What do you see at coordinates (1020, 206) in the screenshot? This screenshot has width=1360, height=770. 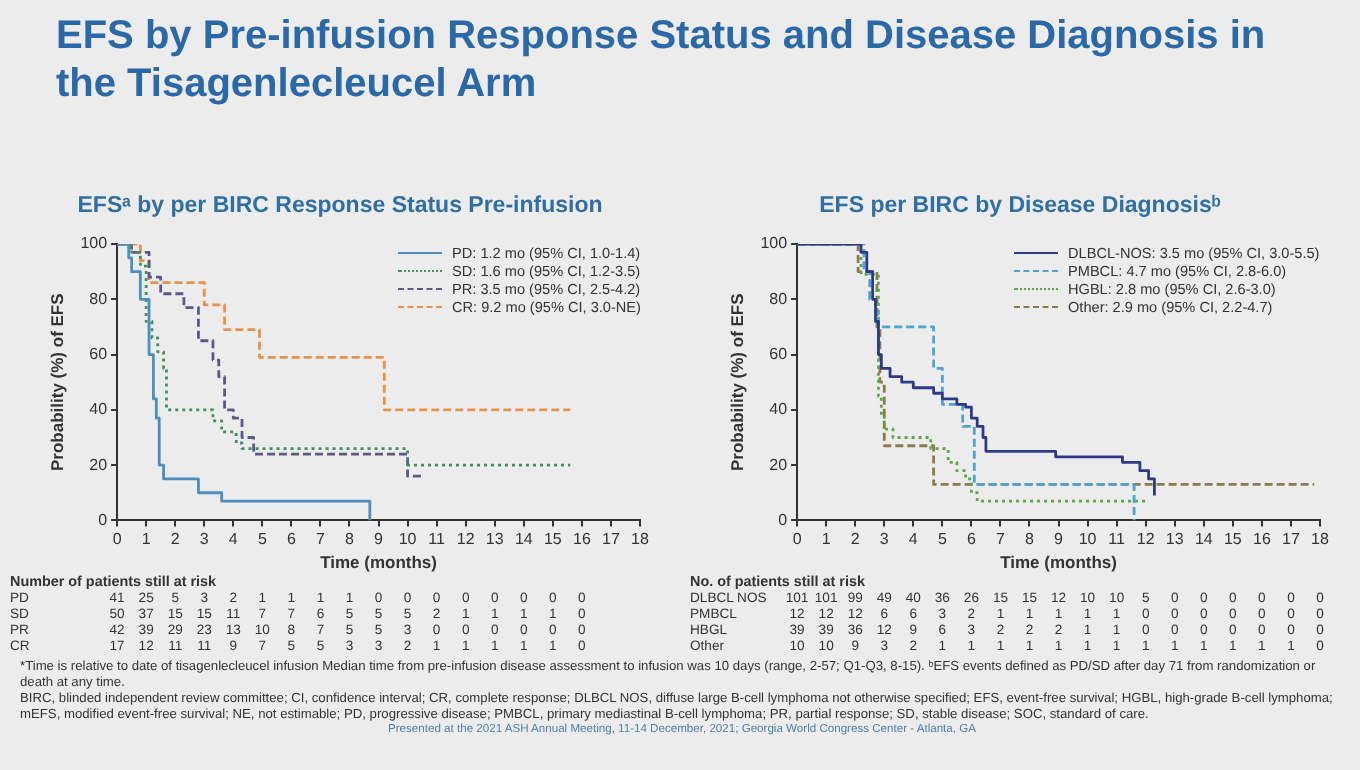 I see `chart-title: EFS per BIRC by Disease Diagnosisᵇ` at bounding box center [1020, 206].